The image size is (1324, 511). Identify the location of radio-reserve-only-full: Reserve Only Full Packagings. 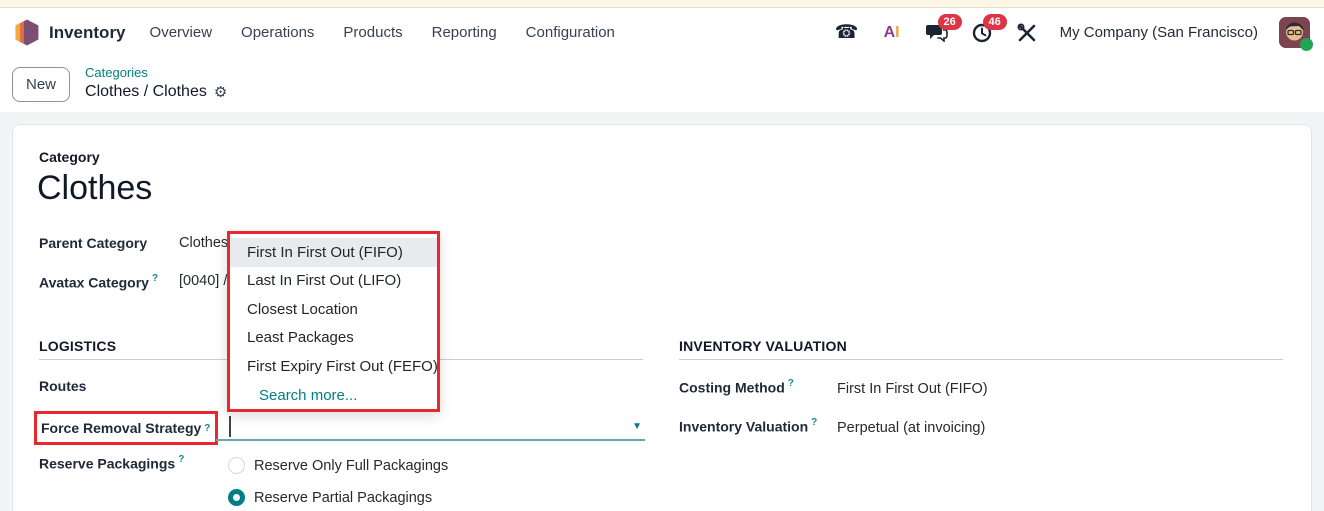
(338, 465).